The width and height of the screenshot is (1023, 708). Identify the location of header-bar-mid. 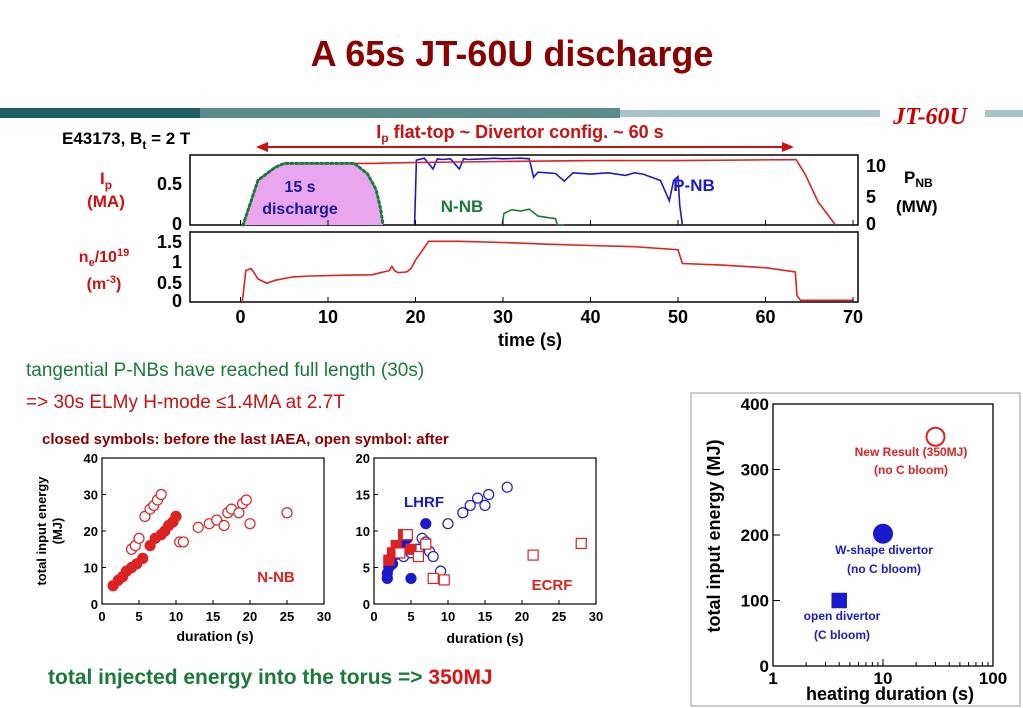
(410, 113).